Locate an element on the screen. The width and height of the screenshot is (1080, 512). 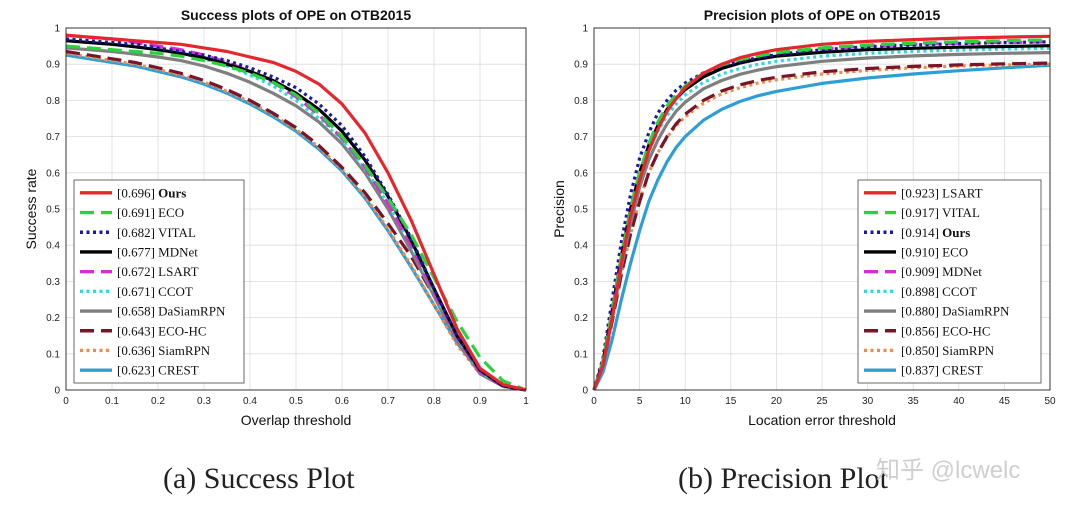
x-tick-label: 45 is located at coordinates (1005, 401).